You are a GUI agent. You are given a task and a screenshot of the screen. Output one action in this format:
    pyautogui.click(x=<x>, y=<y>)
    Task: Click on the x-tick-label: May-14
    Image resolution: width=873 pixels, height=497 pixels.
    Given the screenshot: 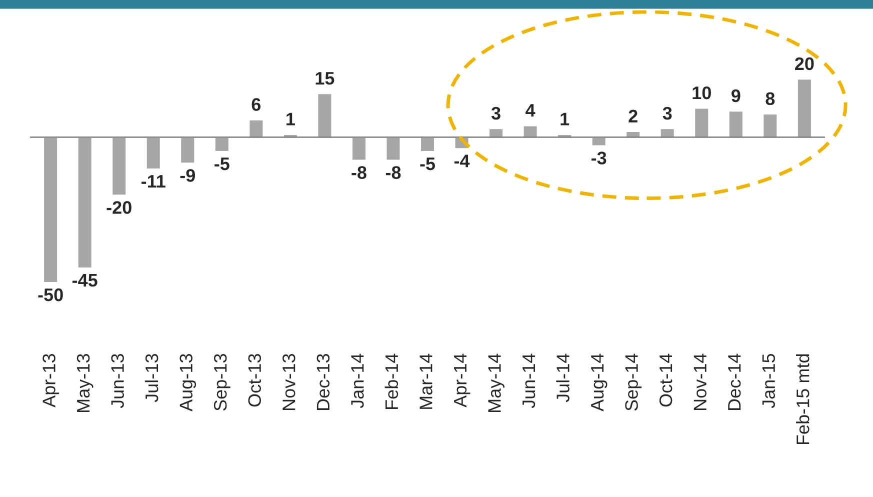 What is the action you would take?
    pyautogui.click(x=496, y=383)
    